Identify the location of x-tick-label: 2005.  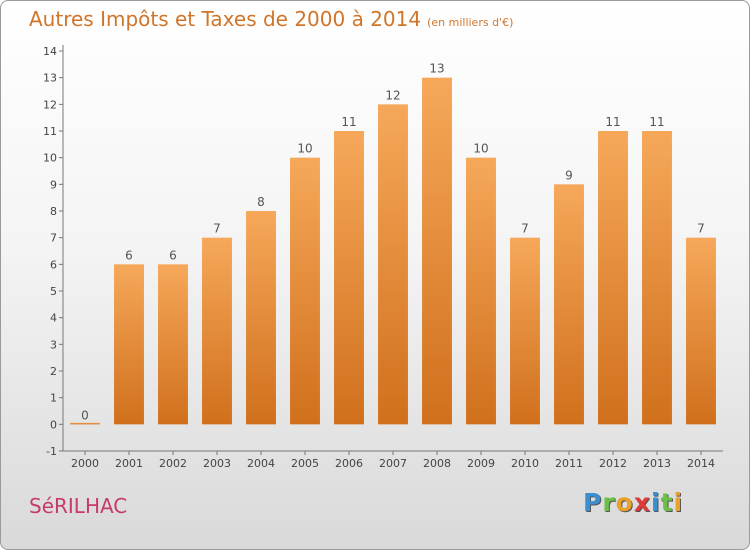
(305, 463).